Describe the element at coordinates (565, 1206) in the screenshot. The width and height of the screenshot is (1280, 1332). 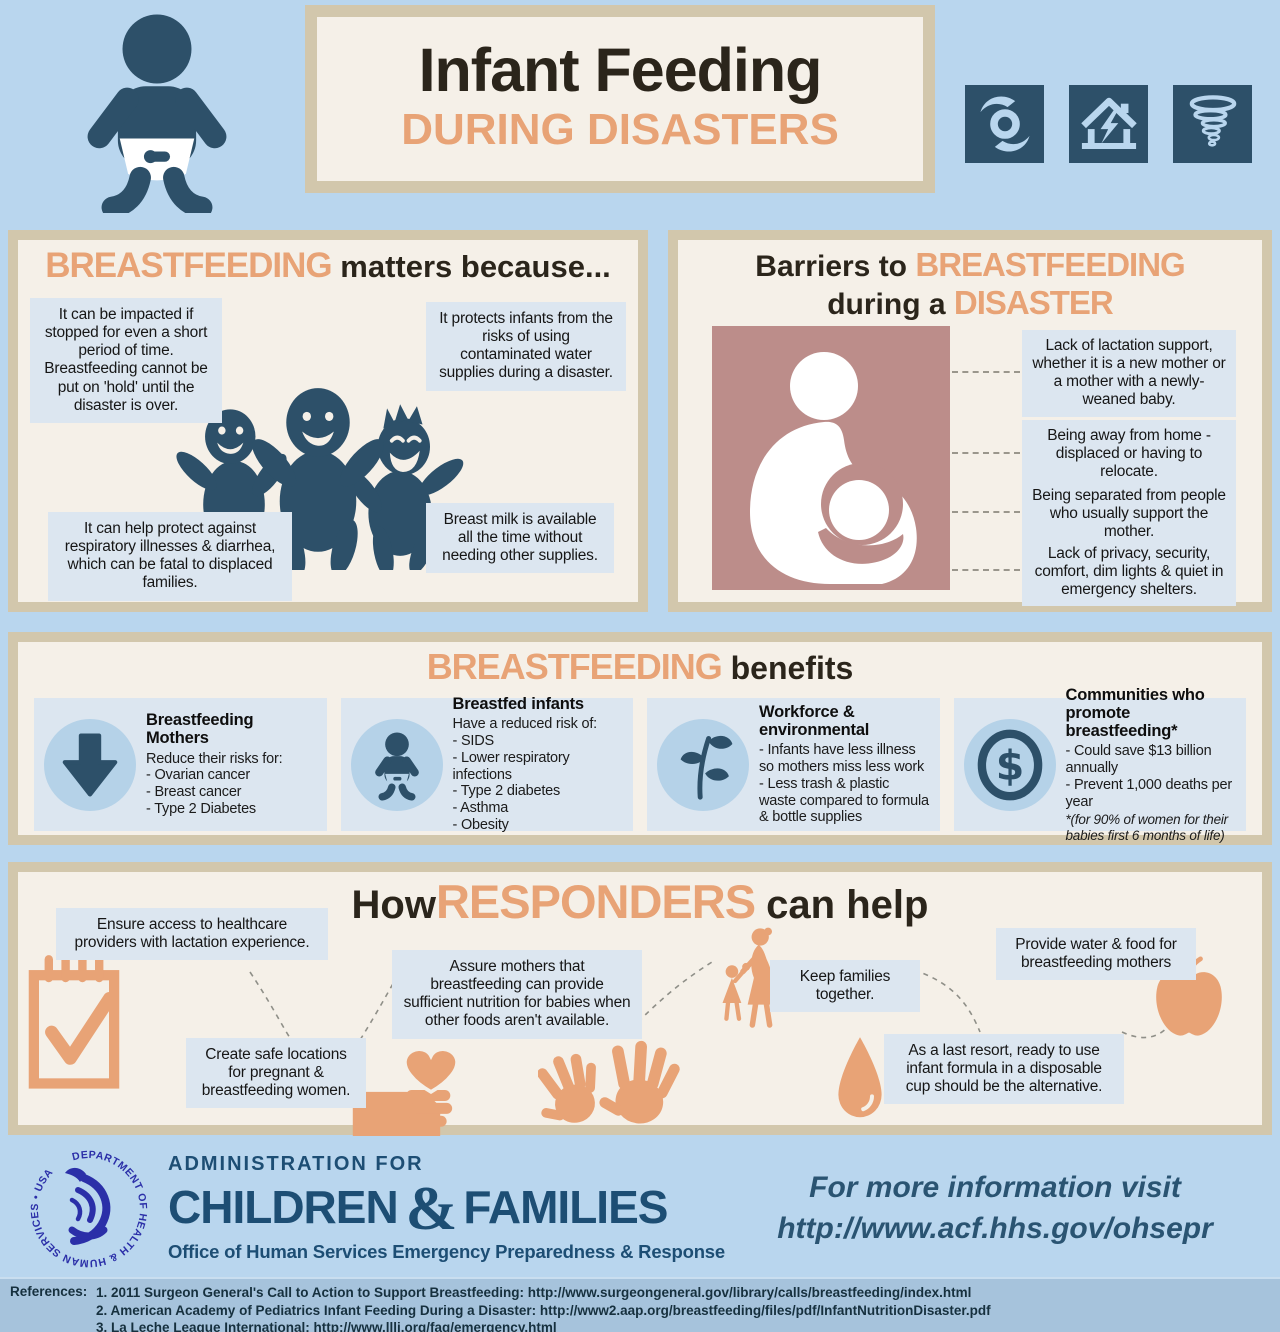
I see `acf-families: FAMILIES` at that location.